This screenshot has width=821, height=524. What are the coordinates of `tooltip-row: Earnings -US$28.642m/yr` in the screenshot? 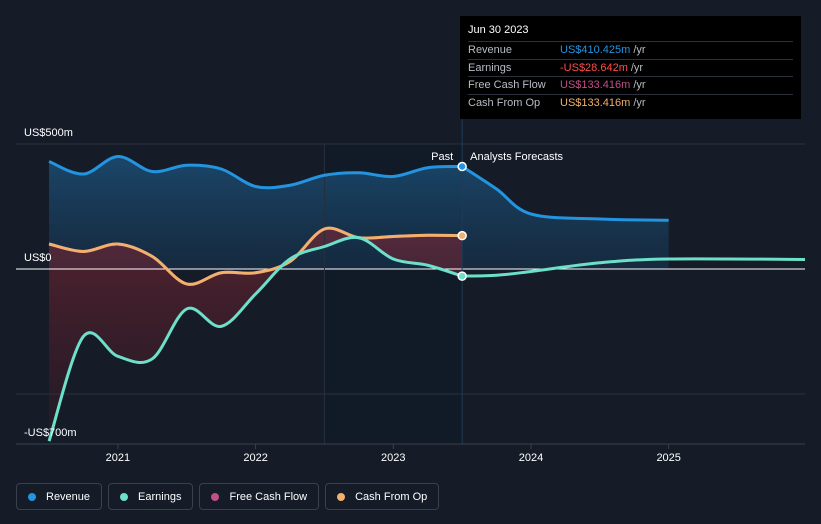 It's located at (630, 67).